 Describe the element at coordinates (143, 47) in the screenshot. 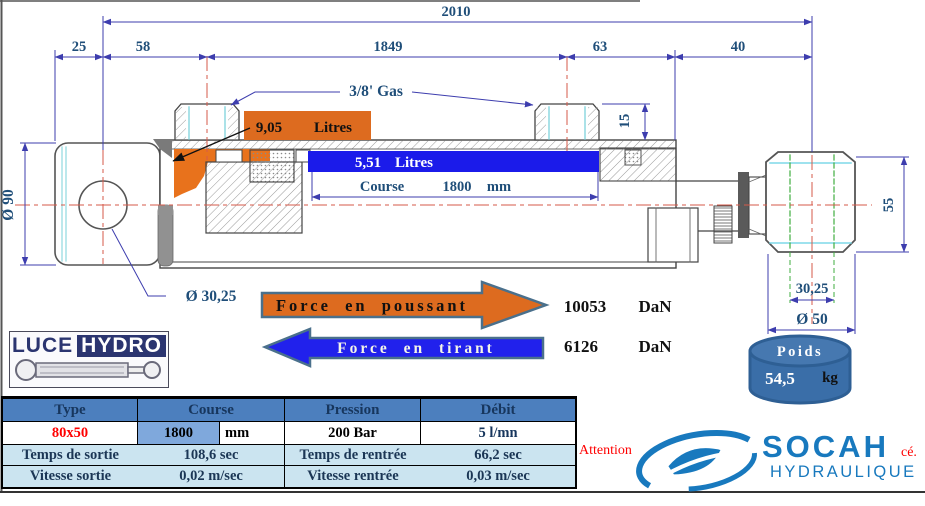

I see `dim-seg-58: 58` at that location.